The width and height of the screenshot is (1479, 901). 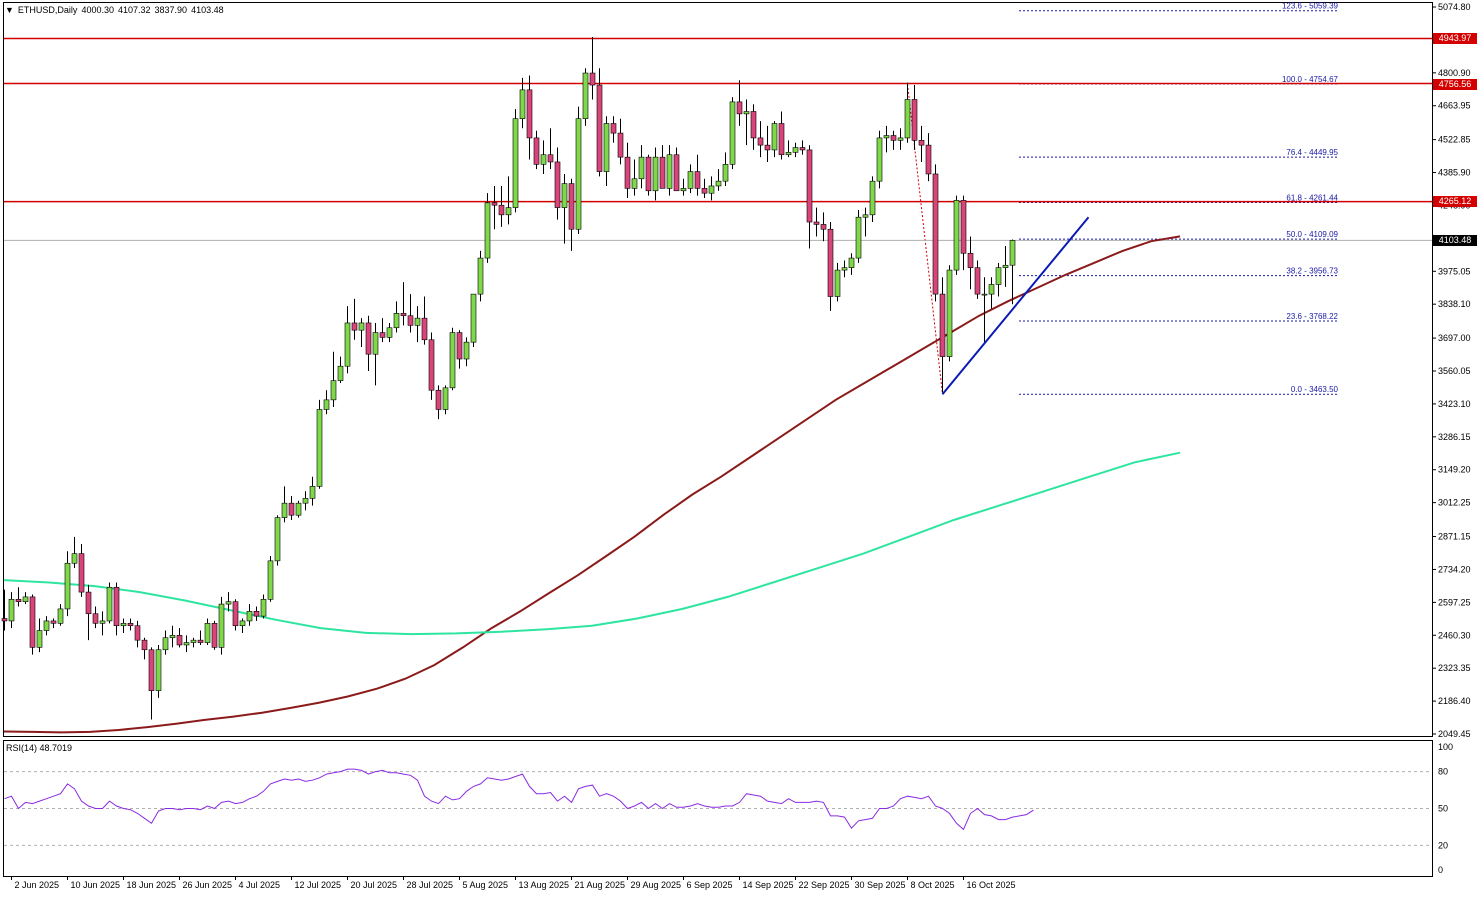 What do you see at coordinates (1454, 537) in the screenshot?
I see `price-tick-label: 2871.15` at bounding box center [1454, 537].